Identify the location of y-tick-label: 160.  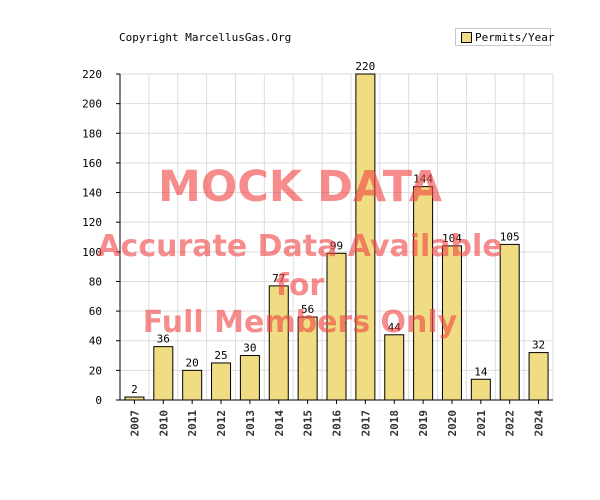
(92, 163).